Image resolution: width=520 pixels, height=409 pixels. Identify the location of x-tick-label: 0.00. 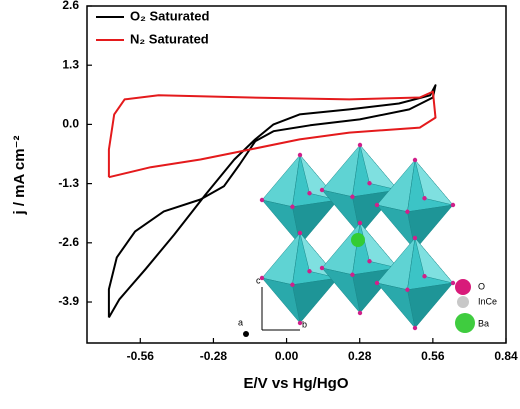
(287, 356).